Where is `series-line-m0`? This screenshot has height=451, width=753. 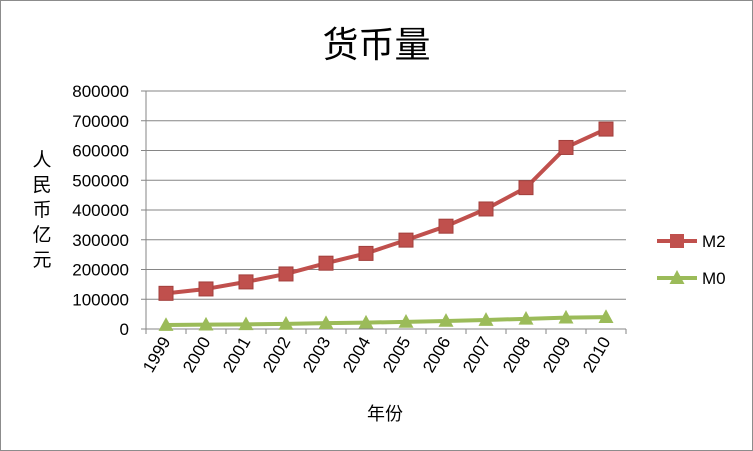 series-line-m0 is located at coordinates (386, 321).